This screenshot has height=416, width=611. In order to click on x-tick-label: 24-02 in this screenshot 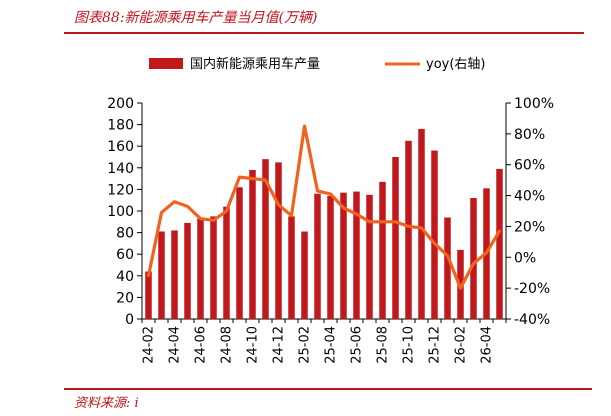, I will do `click(149, 345)`.